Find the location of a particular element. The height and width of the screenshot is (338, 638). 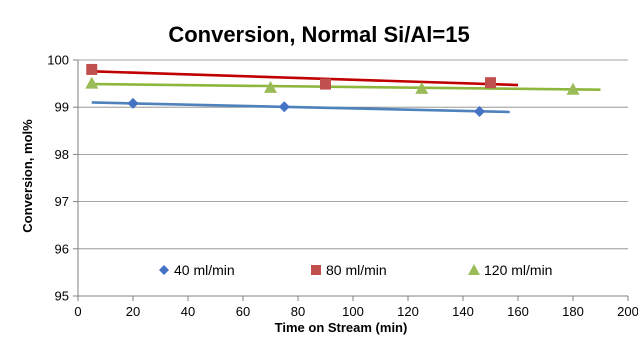

chart-title: Conversion, Normal Si/Al=15 is located at coordinates (319, 34).